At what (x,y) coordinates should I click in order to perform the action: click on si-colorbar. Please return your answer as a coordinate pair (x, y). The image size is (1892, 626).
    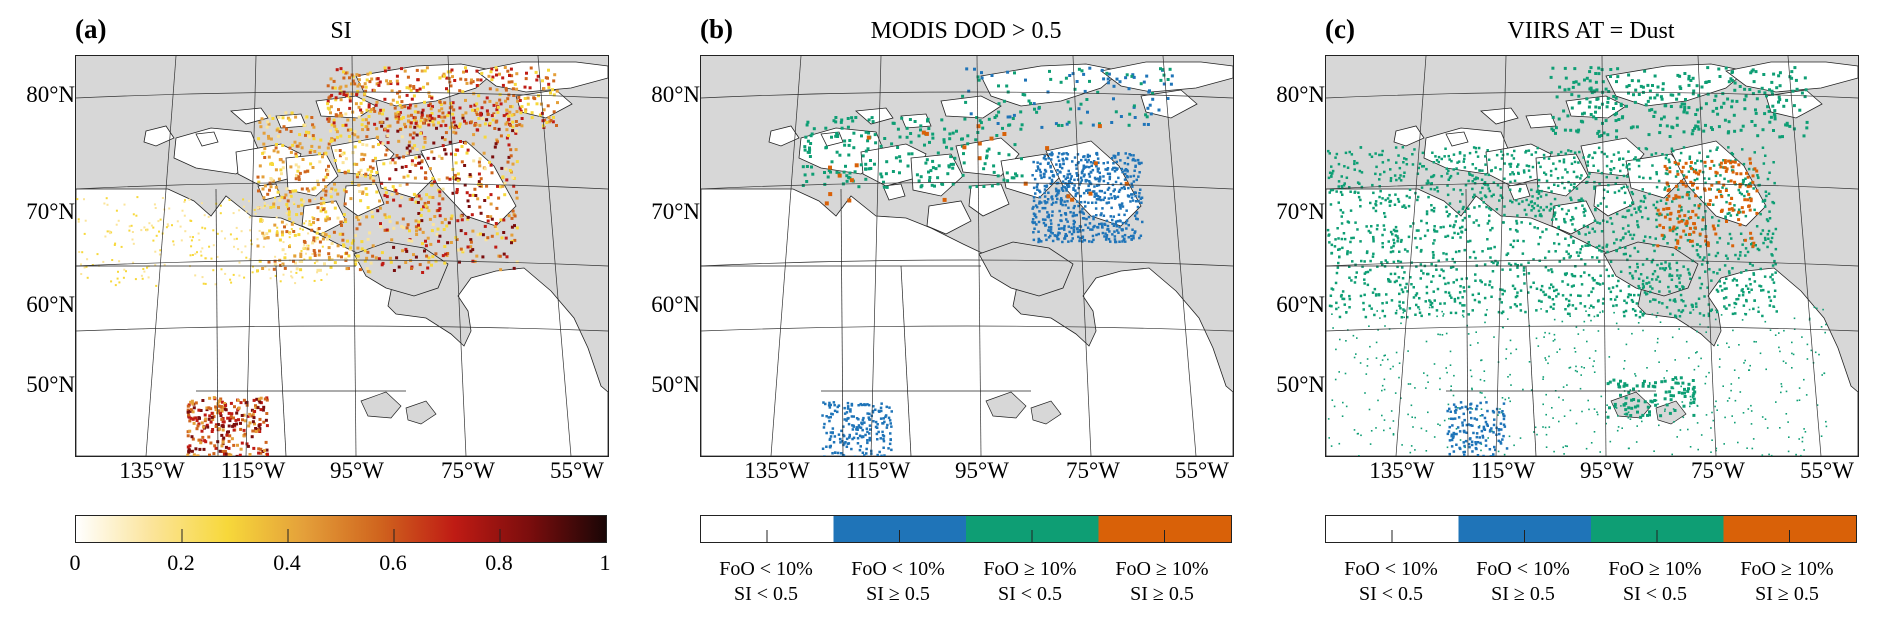
    Looking at the image, I should click on (341, 529).